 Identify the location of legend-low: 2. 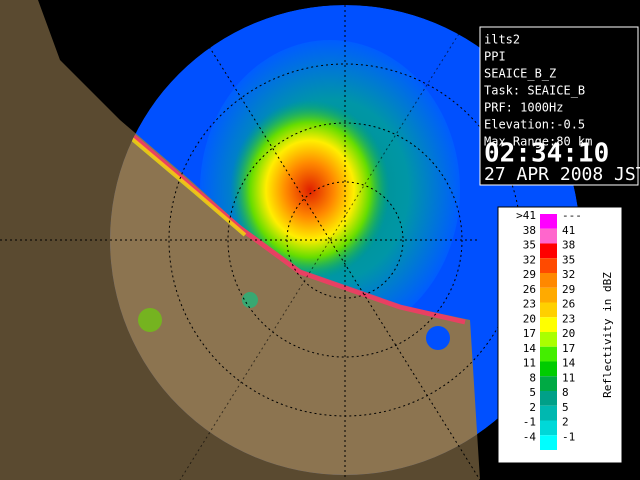
(532, 407).